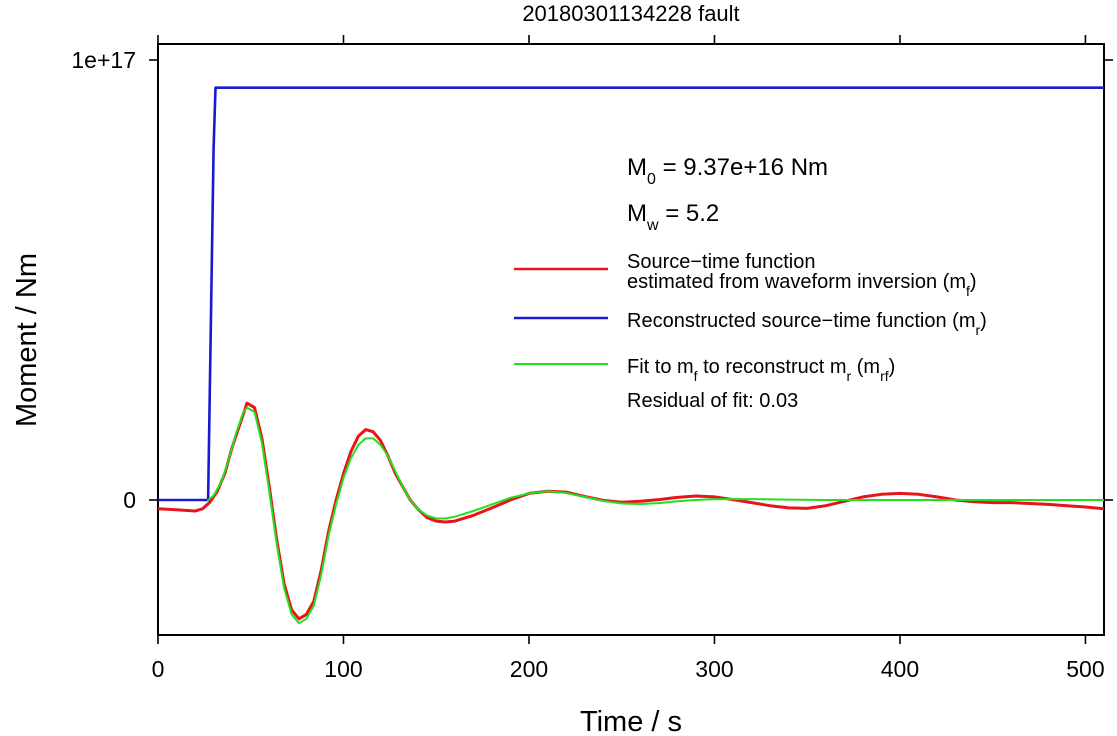 The height and width of the screenshot is (736, 1117). What do you see at coordinates (714, 669) in the screenshot?
I see `x-tick-label: 300` at bounding box center [714, 669].